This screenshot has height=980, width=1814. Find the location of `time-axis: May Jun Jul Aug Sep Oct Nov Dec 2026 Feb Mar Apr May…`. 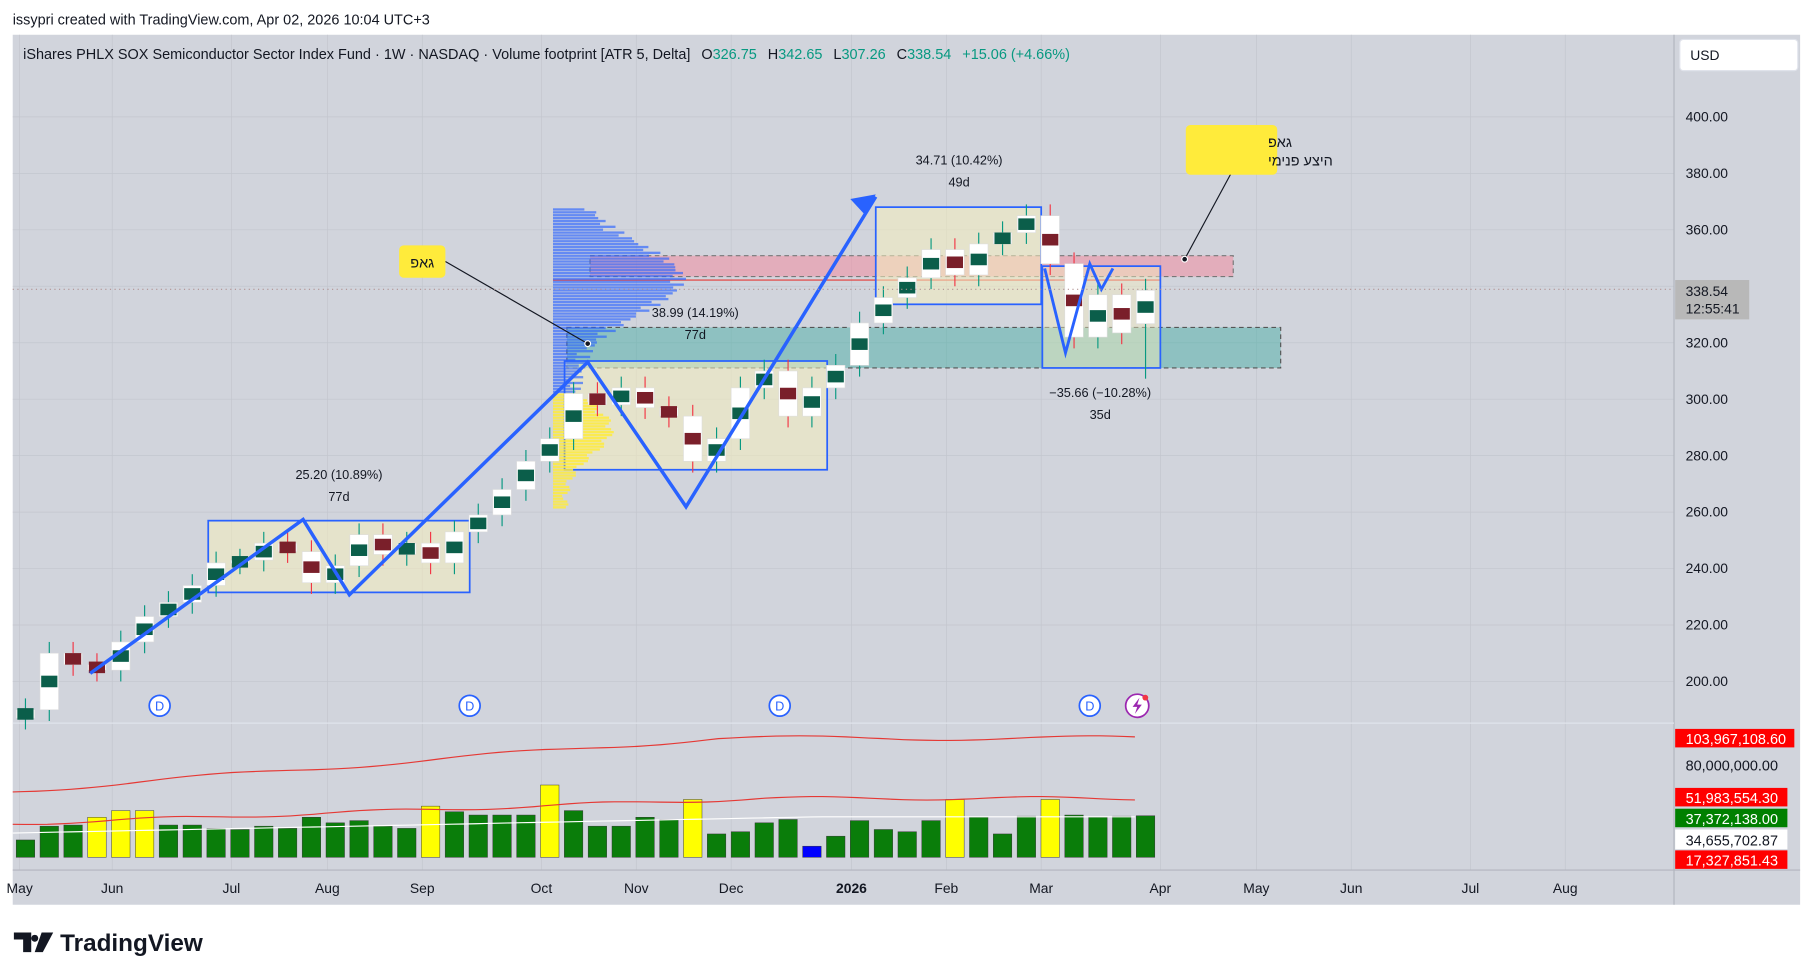

time-axis: May Jun Jul Aug Sep Oct Nov Dec 2026 Feb Mar Apr May… is located at coordinates (792, 888).